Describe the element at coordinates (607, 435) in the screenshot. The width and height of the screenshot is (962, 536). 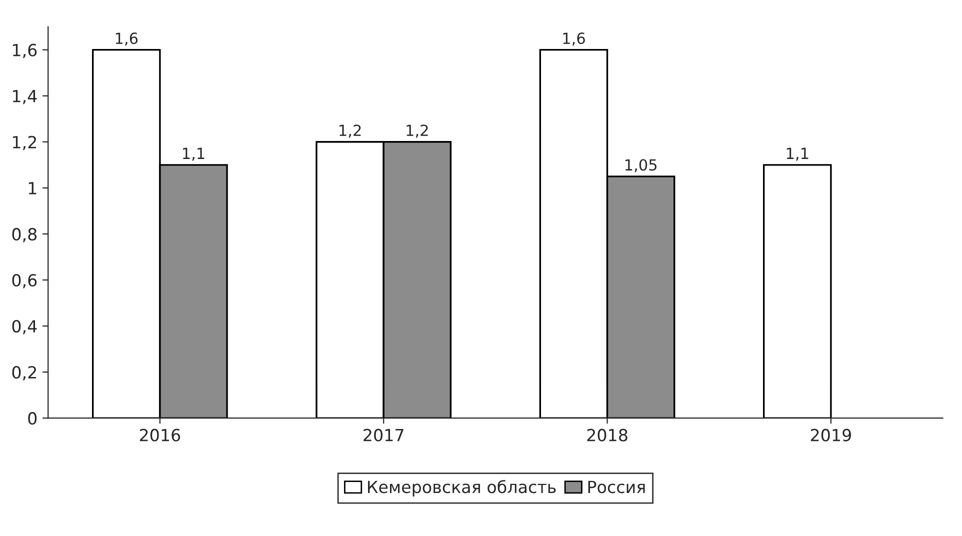
I see `x-tick-label: 2018` at that location.